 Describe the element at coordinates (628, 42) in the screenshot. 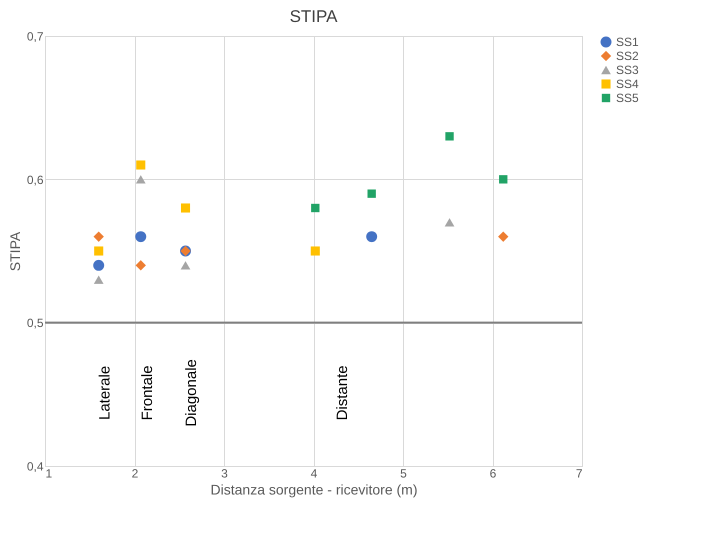

I see `legend-label: SS1` at that location.